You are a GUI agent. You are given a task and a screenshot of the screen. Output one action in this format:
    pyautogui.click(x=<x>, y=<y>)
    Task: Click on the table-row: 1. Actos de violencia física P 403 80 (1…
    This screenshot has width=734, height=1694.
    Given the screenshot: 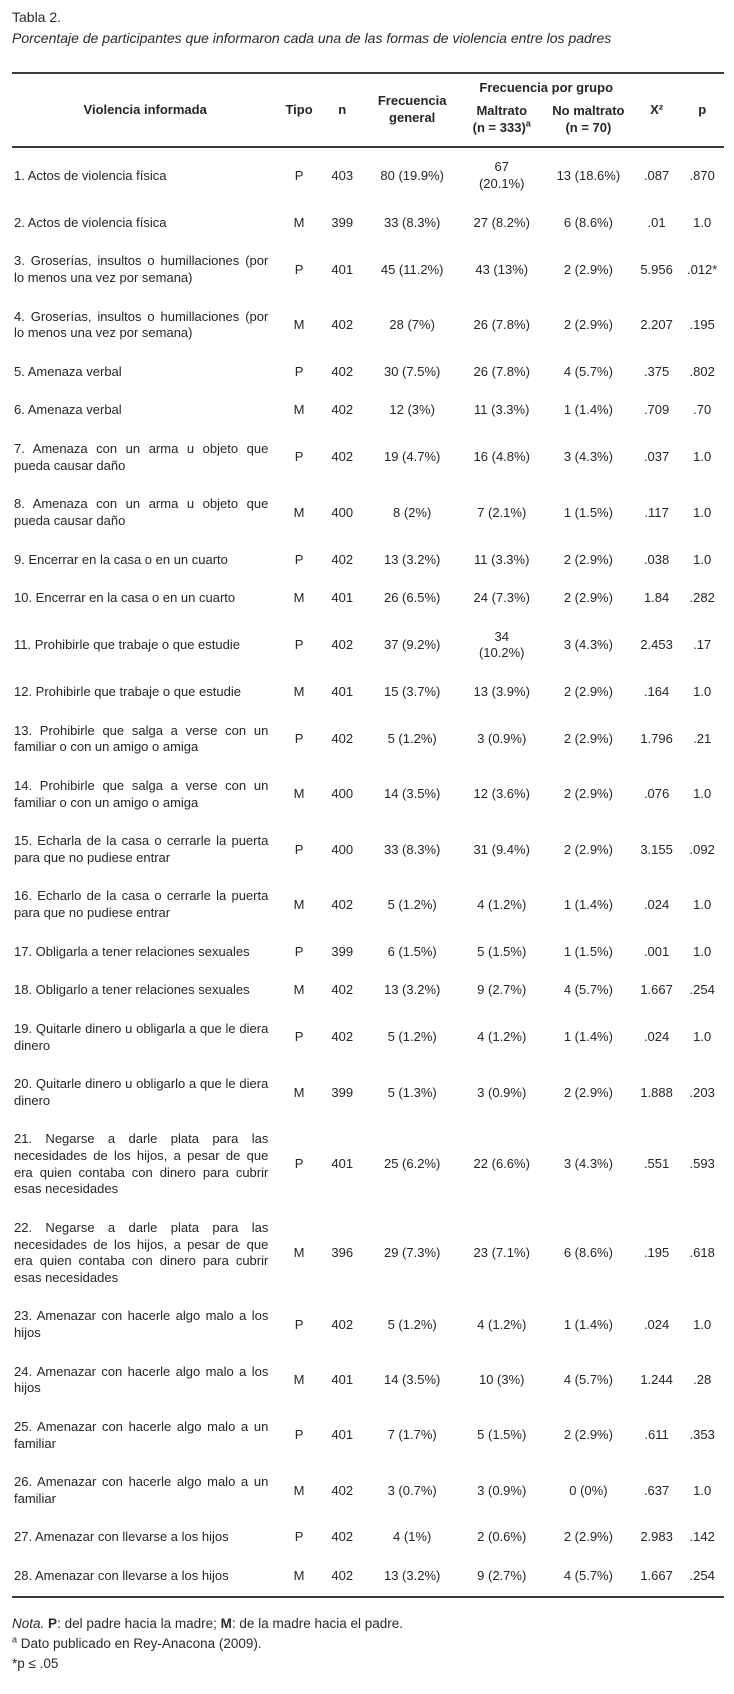 What is the action you would take?
    pyautogui.click(x=368, y=175)
    